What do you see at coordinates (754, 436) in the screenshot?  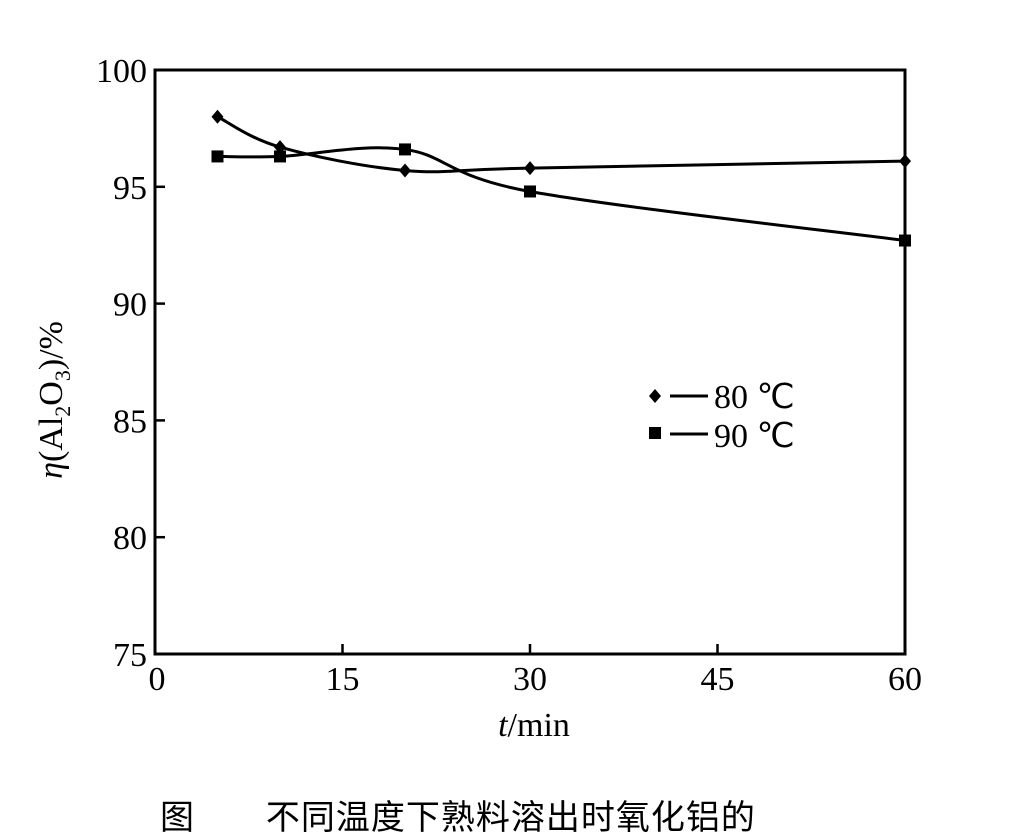 I see `legend-label-90: 90 ℃` at bounding box center [754, 436].